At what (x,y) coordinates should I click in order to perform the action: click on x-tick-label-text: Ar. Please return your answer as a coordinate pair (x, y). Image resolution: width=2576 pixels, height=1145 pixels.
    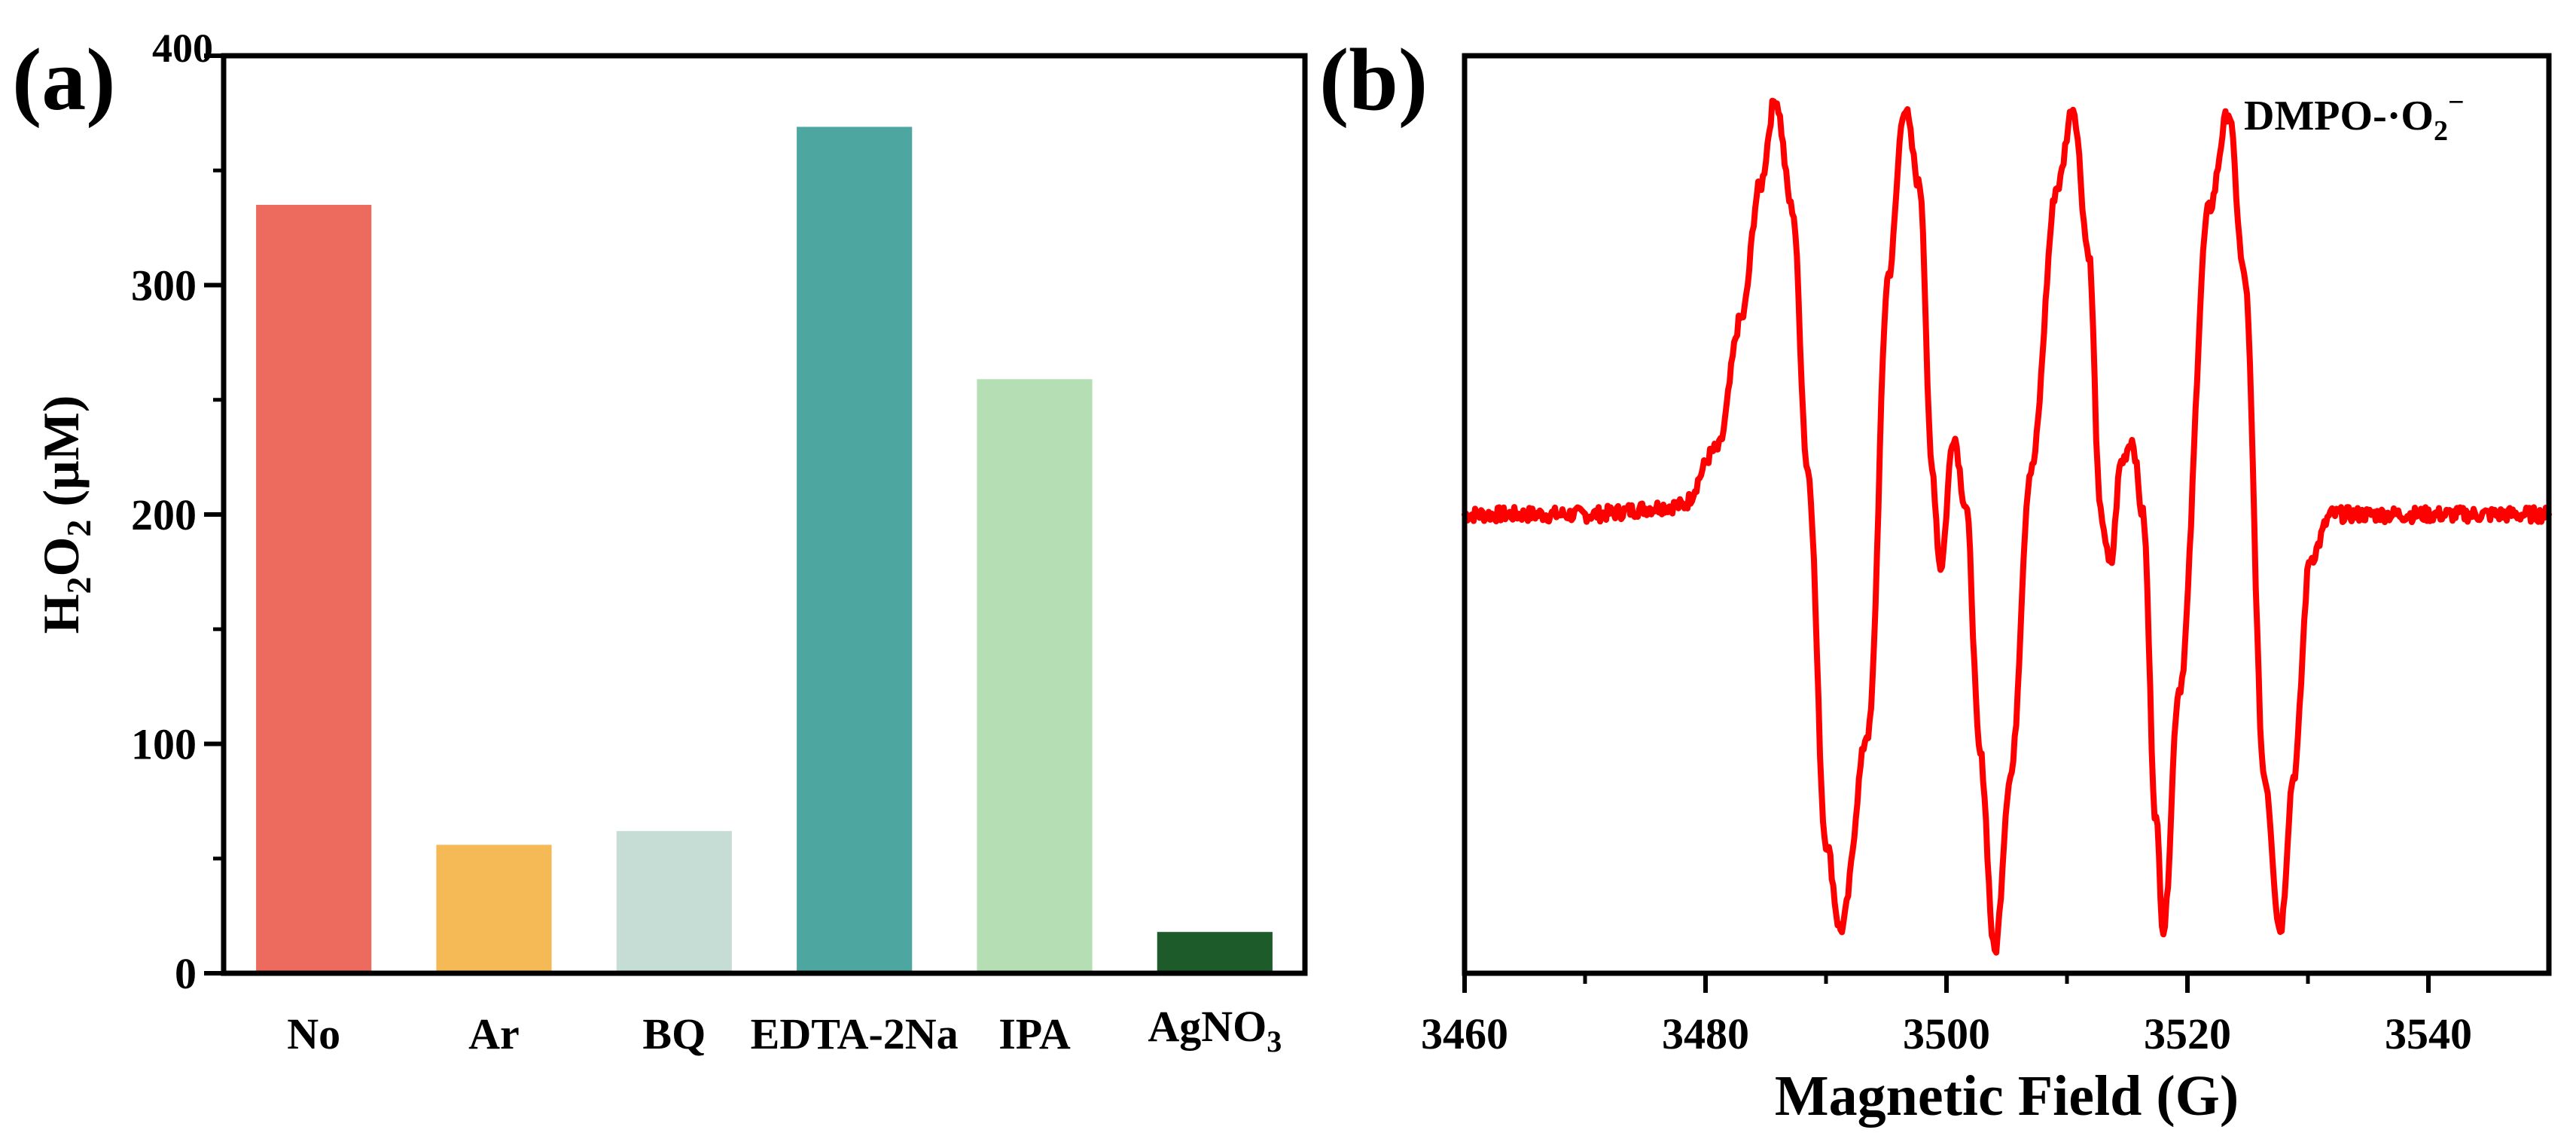
    Looking at the image, I should click on (494, 1033).